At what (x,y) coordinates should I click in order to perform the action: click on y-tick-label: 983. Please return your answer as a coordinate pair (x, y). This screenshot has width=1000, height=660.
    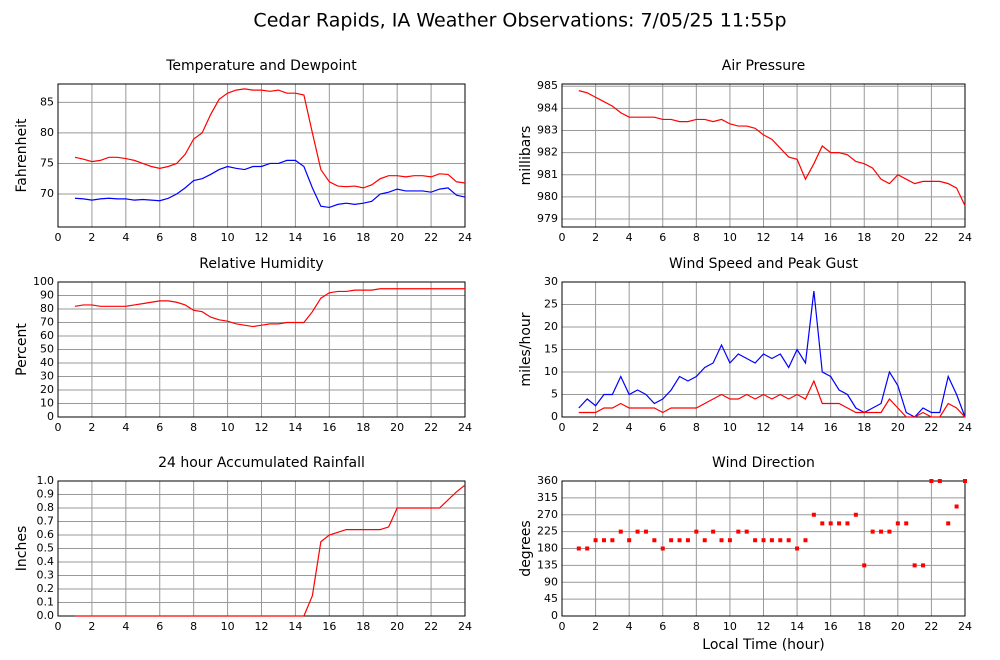
    Looking at the image, I should click on (547, 129).